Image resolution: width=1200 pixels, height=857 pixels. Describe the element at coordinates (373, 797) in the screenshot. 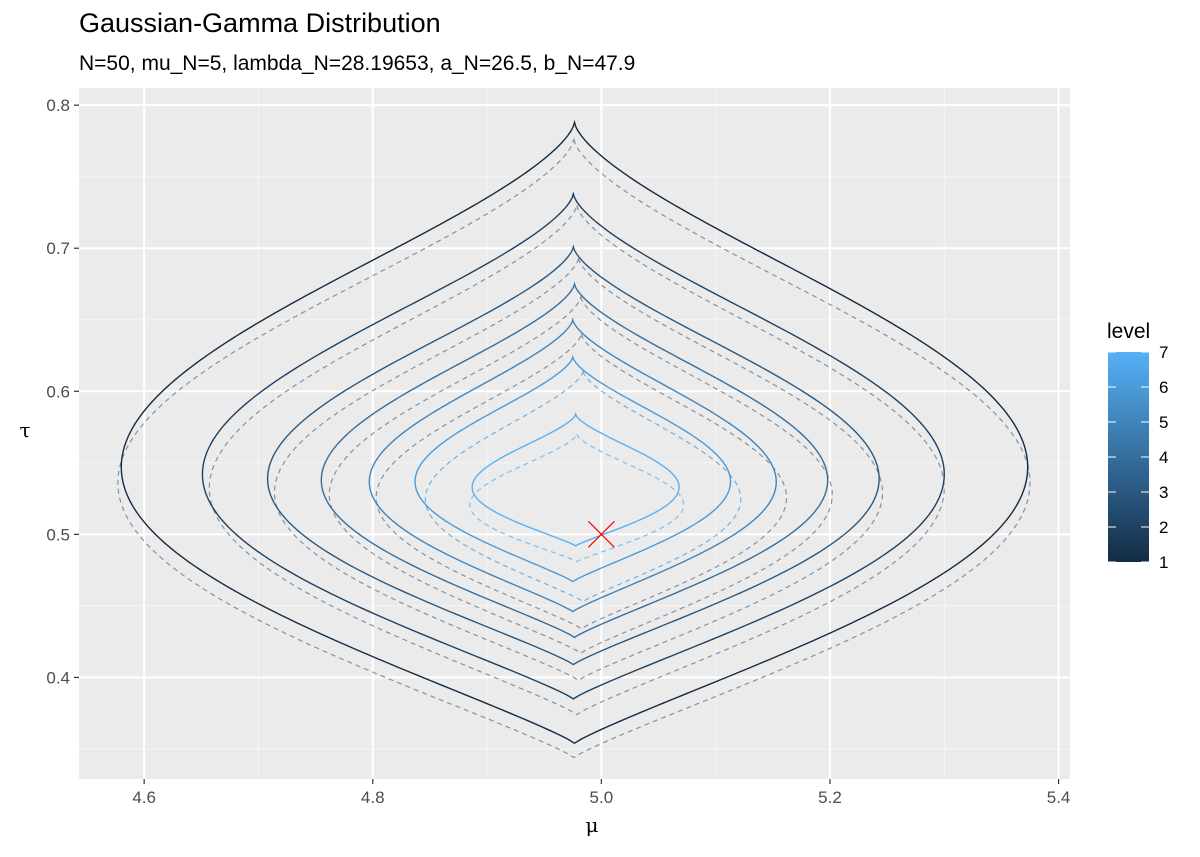

I see `x-tick-label: 4.8` at that location.